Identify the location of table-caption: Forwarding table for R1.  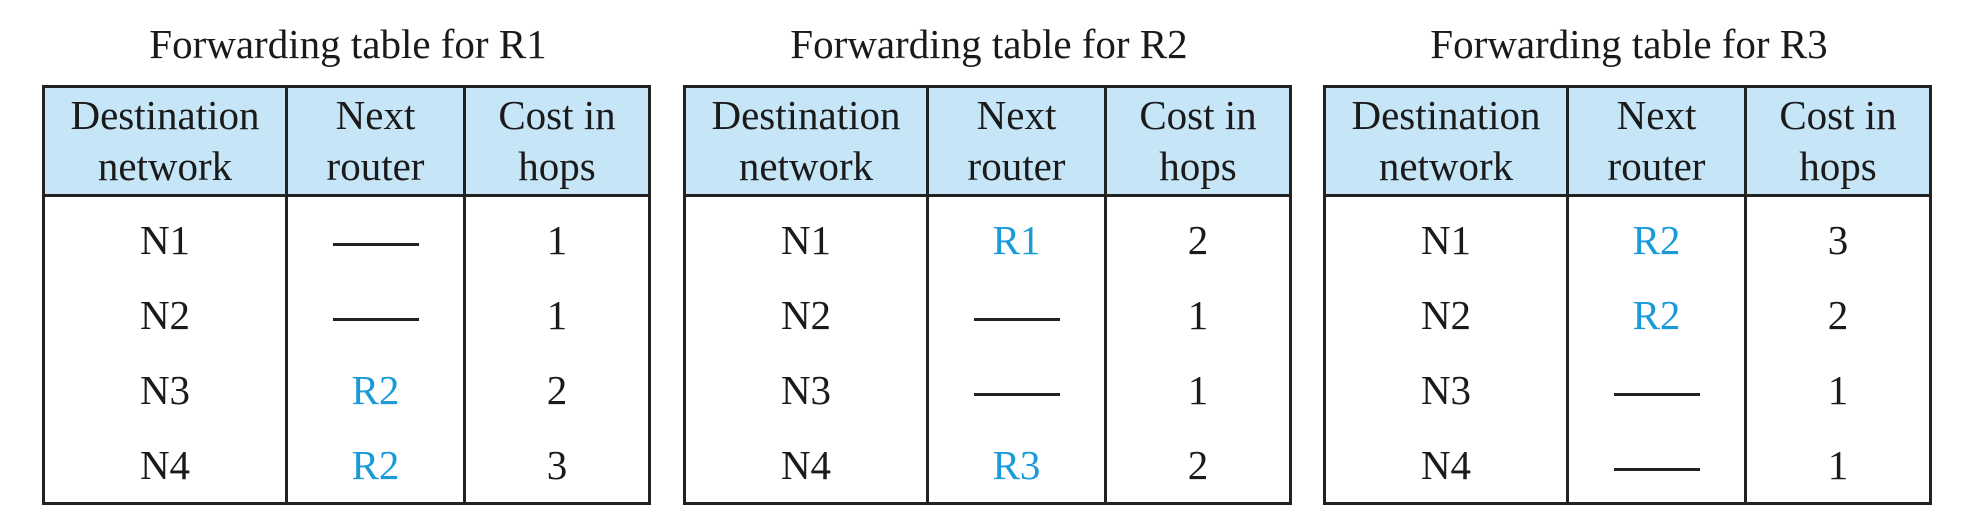
(348, 44).